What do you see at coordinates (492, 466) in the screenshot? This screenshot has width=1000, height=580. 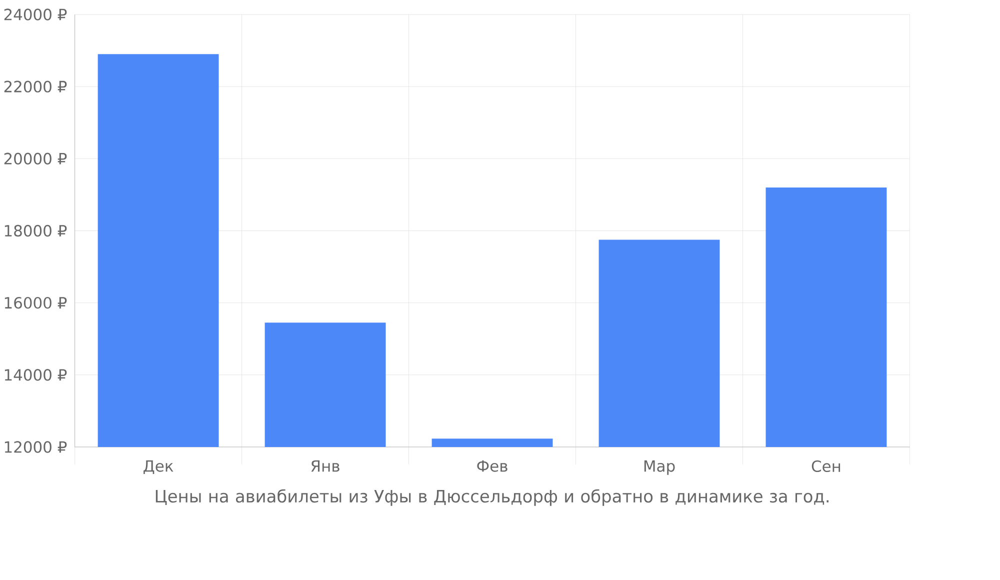 I see `x-tick-label: Фев` at bounding box center [492, 466].